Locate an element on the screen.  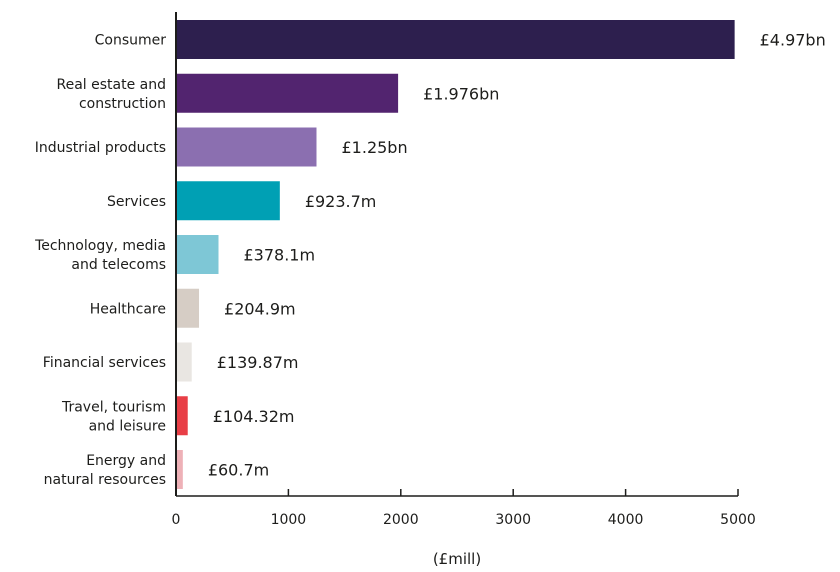
category-label: Healthcare is located at coordinates (128, 309).